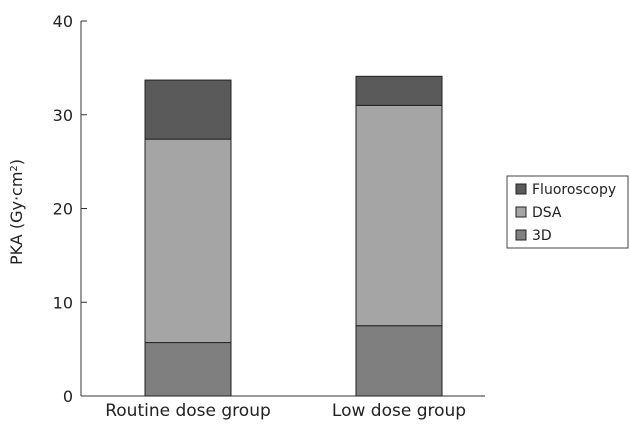  I want to click on y-tick-label-20: 20, so click(63, 209).